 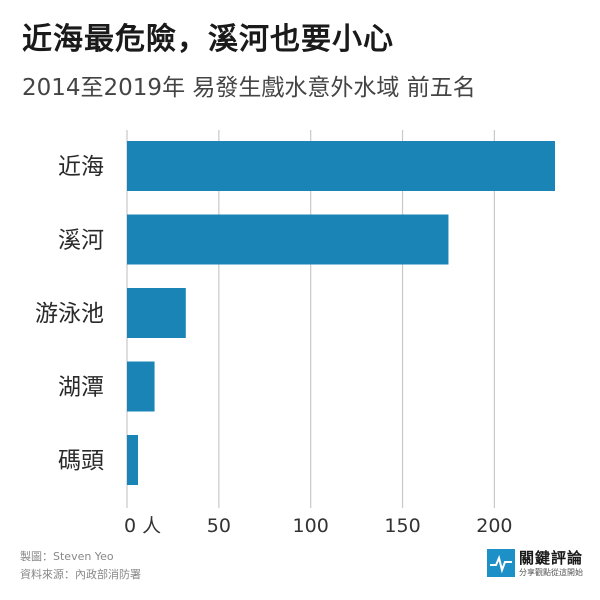 I want to click on x-tick-labels: 0 人 50 100 150 200, so click(x=318, y=526).